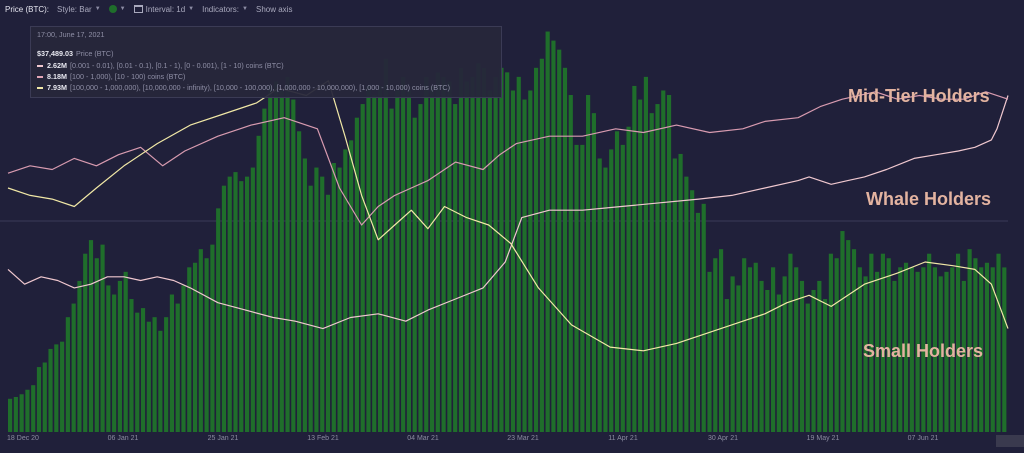  I want to click on axis-corner, so click(1010, 441).